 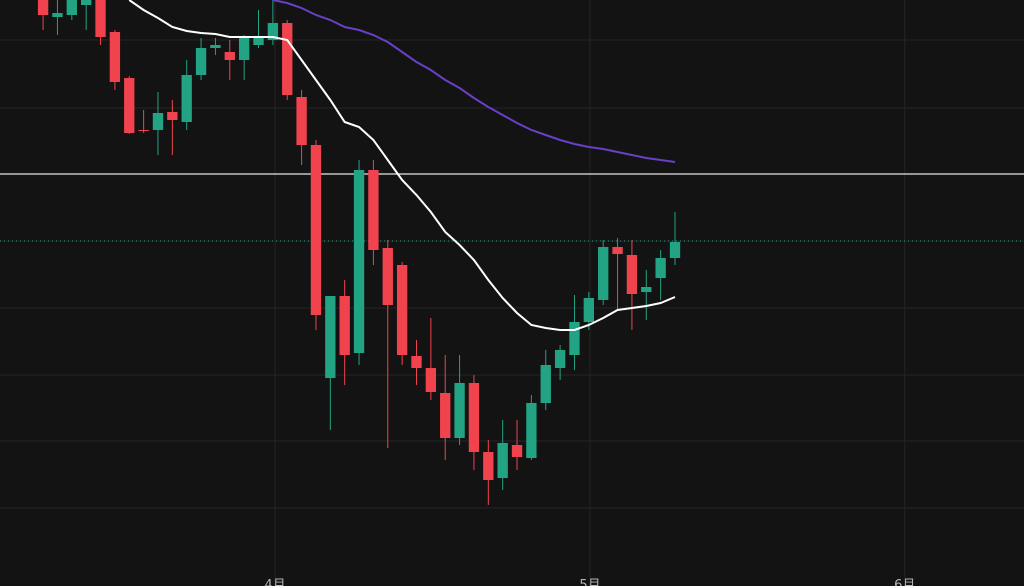 I want to click on x-tick-label: 6月, so click(x=904, y=582).